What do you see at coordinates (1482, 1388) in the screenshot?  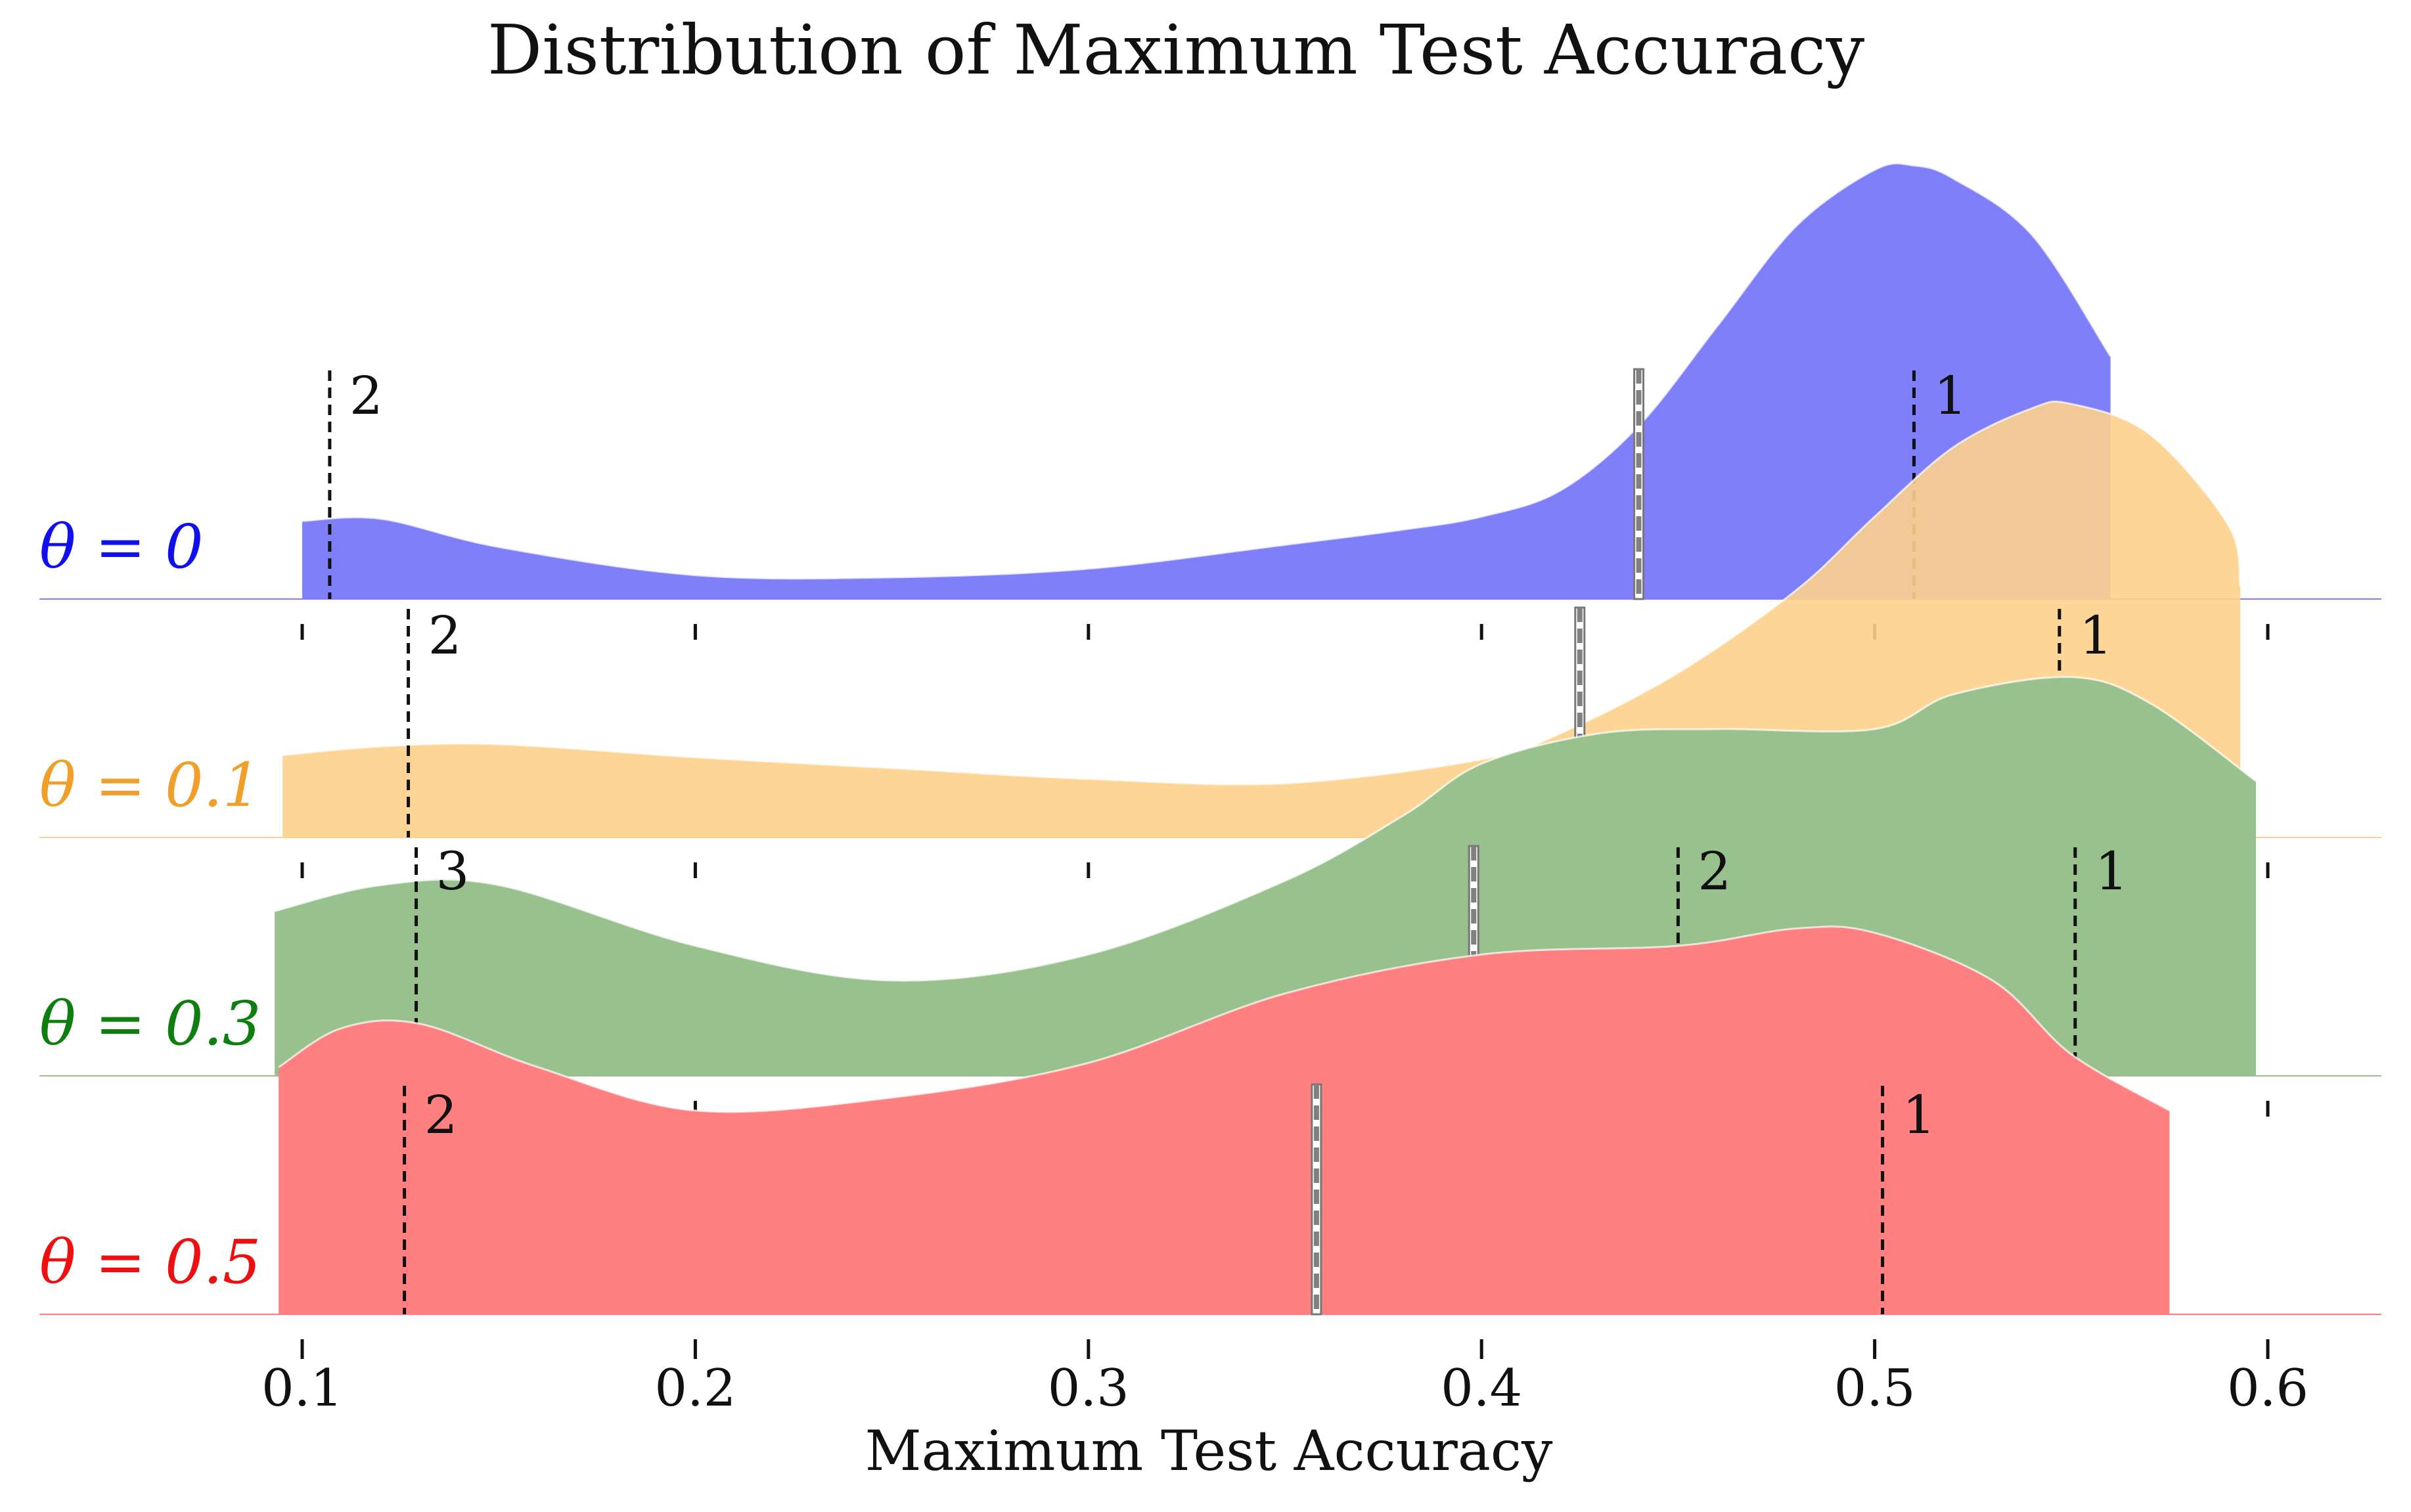 I see `x-tick-label: 0.4` at bounding box center [1482, 1388].